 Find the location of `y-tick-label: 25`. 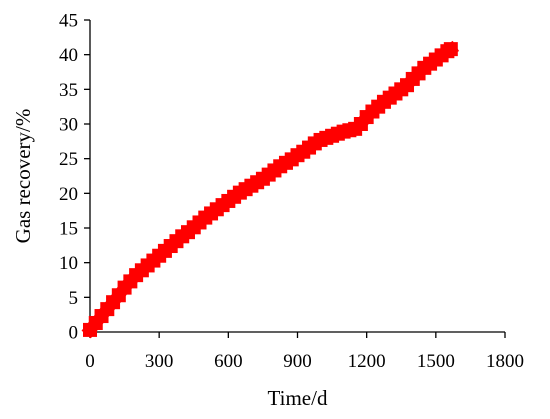

y-tick-label: 25 is located at coordinates (68, 159).